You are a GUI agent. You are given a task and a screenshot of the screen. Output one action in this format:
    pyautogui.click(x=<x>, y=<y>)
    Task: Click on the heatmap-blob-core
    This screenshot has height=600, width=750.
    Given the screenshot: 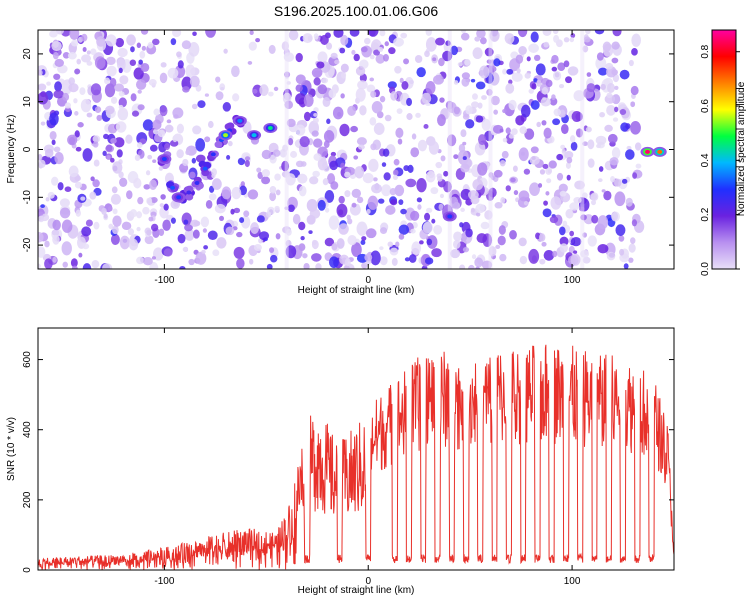 What is the action you would take?
    pyautogui.click(x=179, y=197)
    